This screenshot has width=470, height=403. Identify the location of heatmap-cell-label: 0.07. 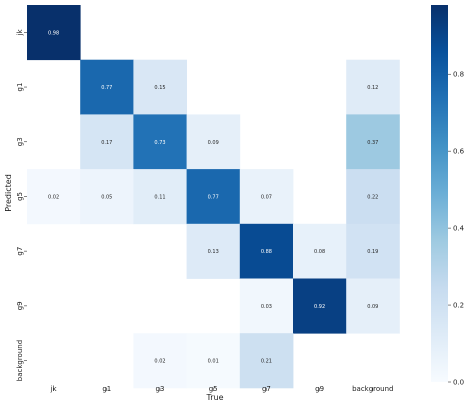
(266, 197).